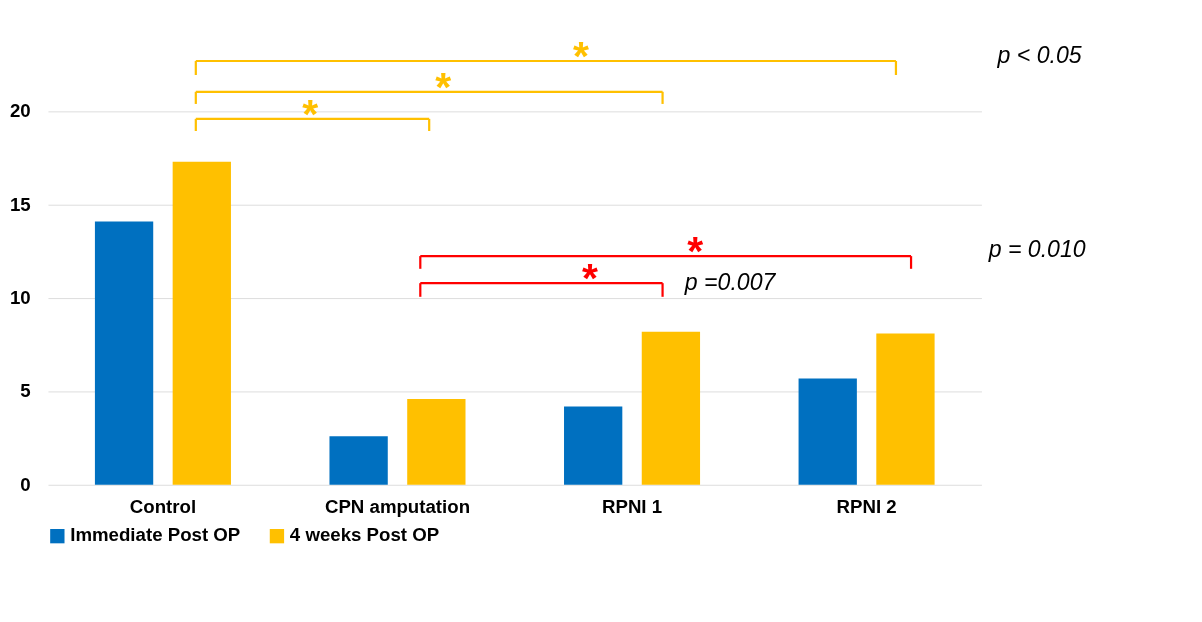 The image size is (1202, 622). What do you see at coordinates (25, 484) in the screenshot?
I see `y-tick-label: 0` at bounding box center [25, 484].